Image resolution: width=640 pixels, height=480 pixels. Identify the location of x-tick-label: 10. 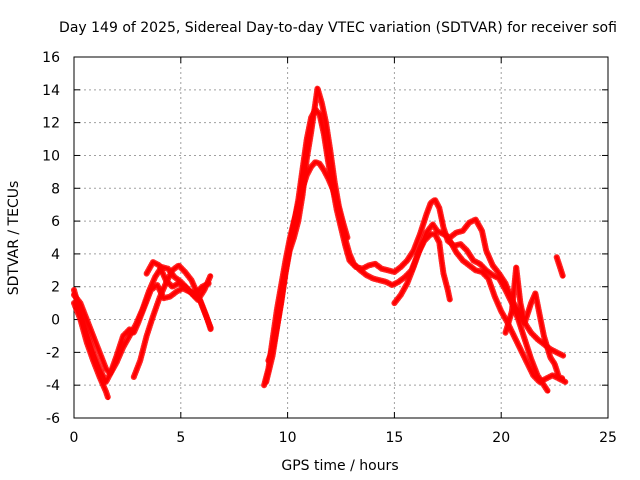
(288, 438).